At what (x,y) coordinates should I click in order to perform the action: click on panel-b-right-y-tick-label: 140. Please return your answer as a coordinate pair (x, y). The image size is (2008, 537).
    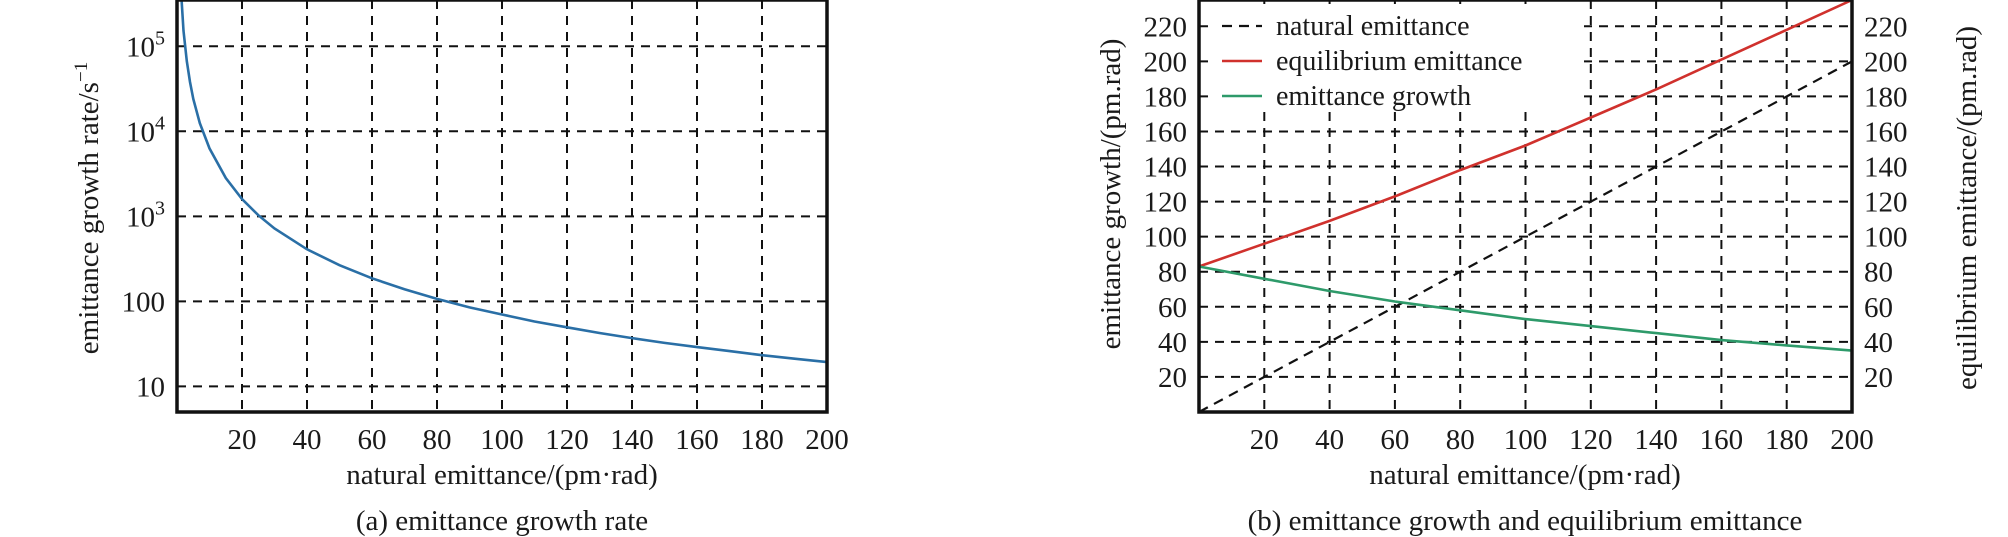
    Looking at the image, I should click on (1886, 168).